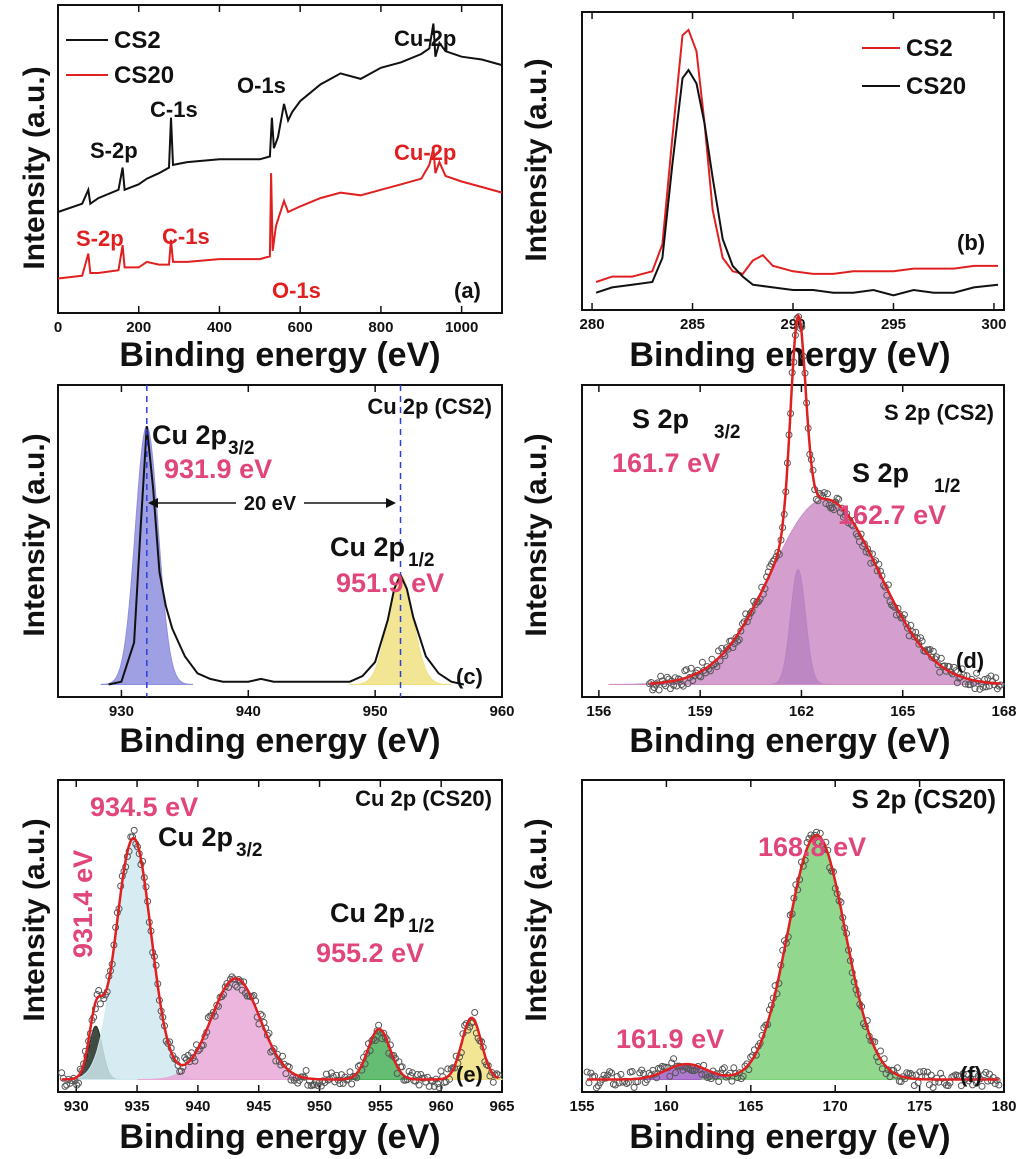 The height and width of the screenshot is (1159, 1029). Describe the element at coordinates (203, 439) in the screenshot. I see `c-peak-label-3-2: Cu 2p 3/2` at that location.